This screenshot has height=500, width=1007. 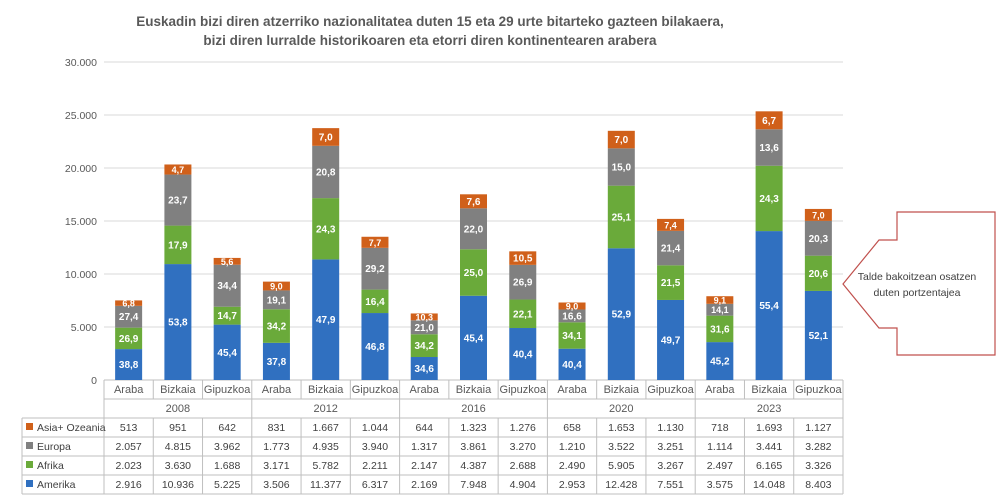 What do you see at coordinates (129, 339) in the screenshot?
I see `data-label: 26,9` at bounding box center [129, 339].